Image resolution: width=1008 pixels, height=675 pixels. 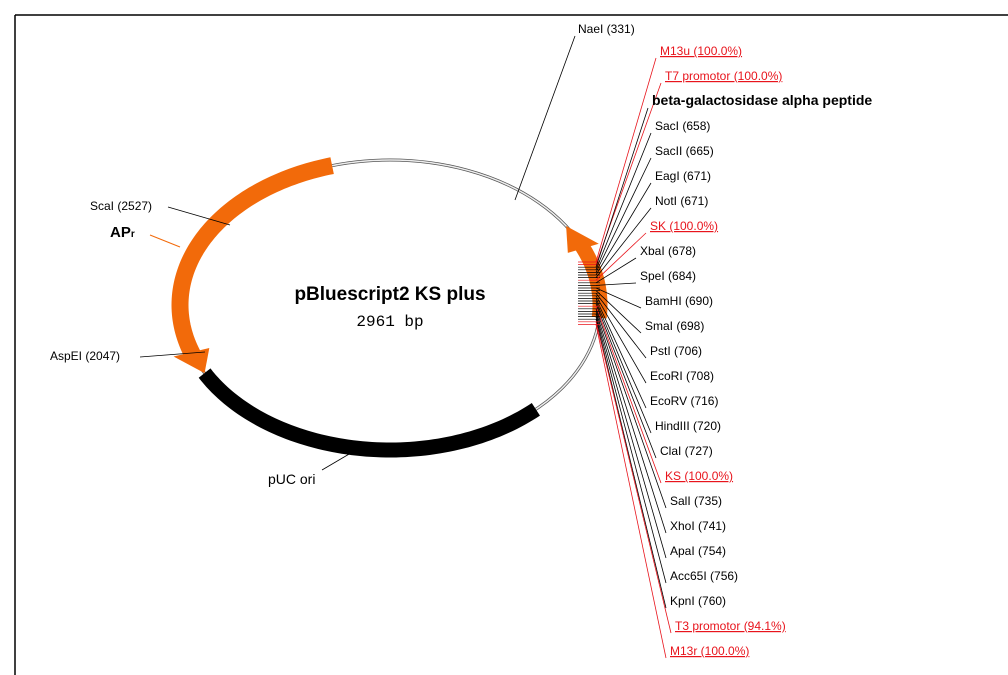 I want to click on ori-arc, so click(x=369, y=413).